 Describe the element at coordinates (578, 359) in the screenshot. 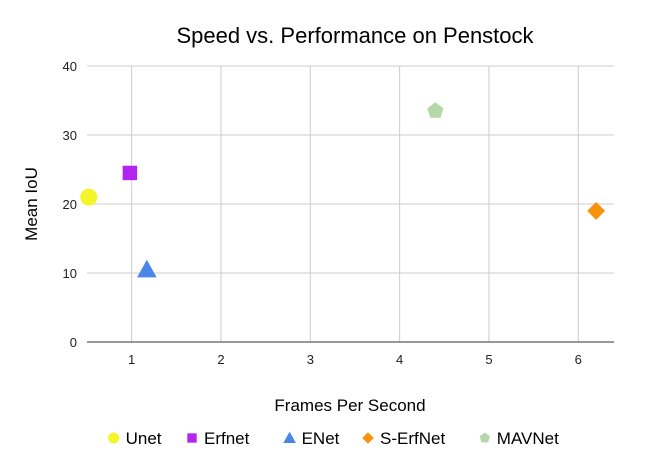

I see `x-tick-label: 6` at that location.